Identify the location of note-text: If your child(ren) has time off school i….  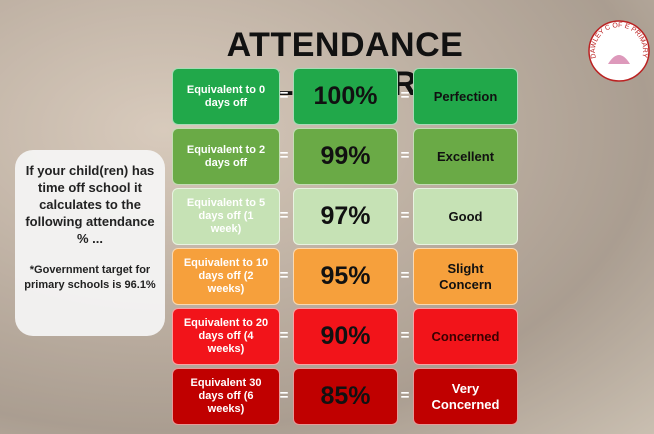
(90, 204).